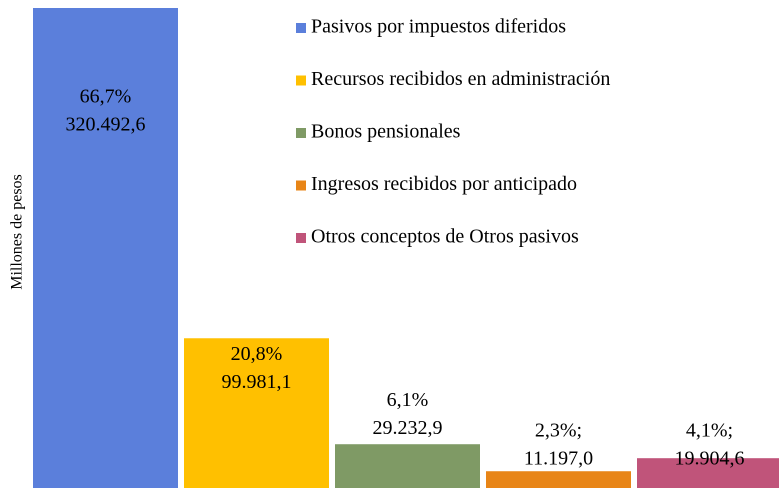 This screenshot has height=489, width=779. I want to click on legend-label: Pasivos por impuestos diferidos, so click(438, 27).